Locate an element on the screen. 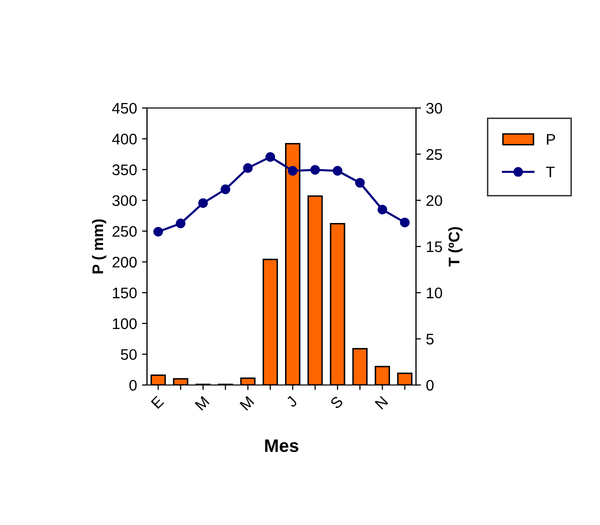  y-tick-label: 450 is located at coordinates (124, 108).